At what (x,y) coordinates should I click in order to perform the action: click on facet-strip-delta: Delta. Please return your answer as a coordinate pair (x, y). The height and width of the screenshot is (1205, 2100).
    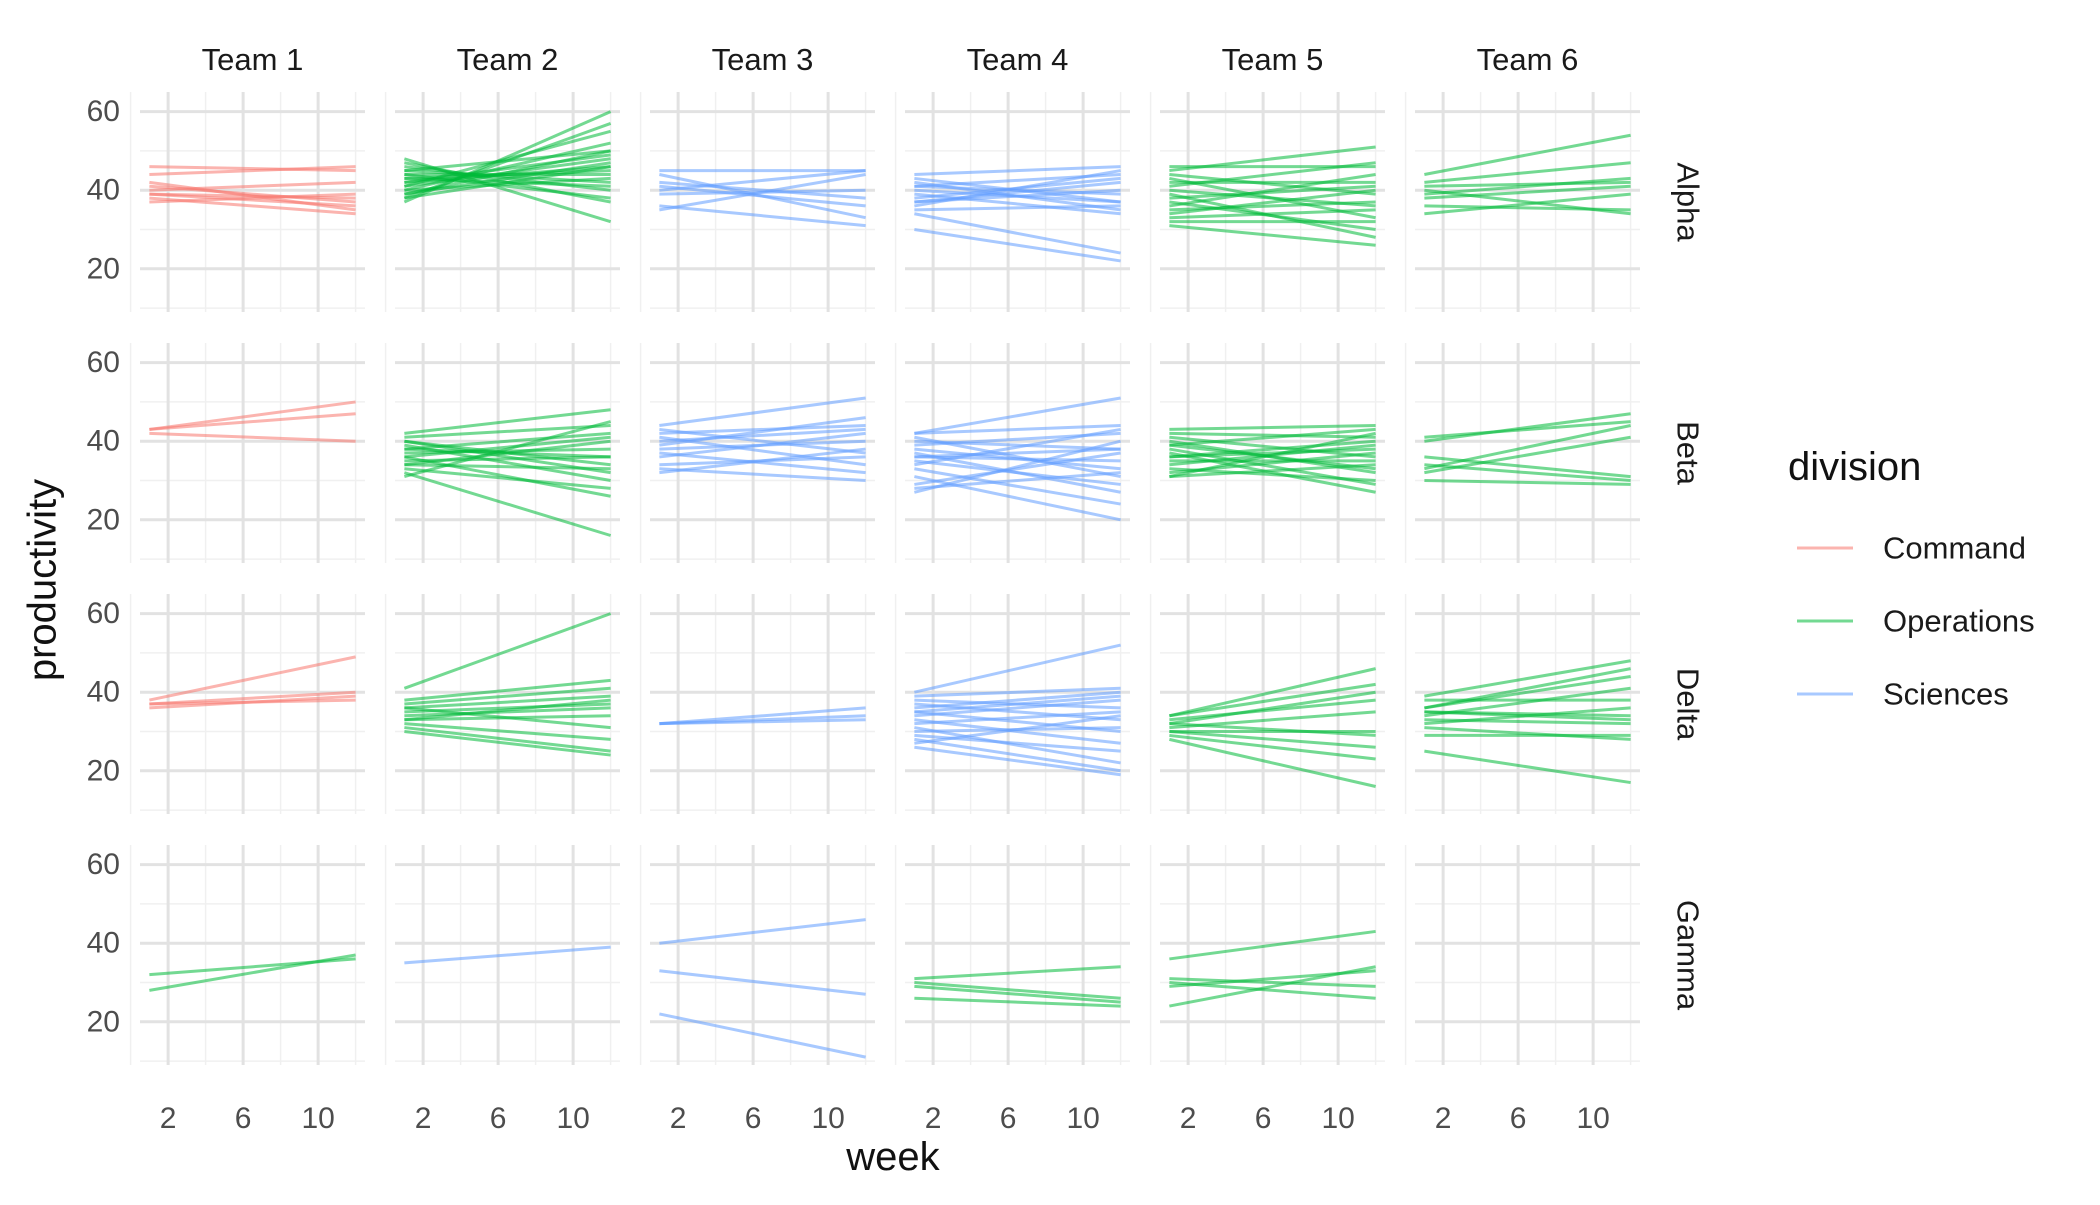
    Looking at the image, I should click on (1688, 704).